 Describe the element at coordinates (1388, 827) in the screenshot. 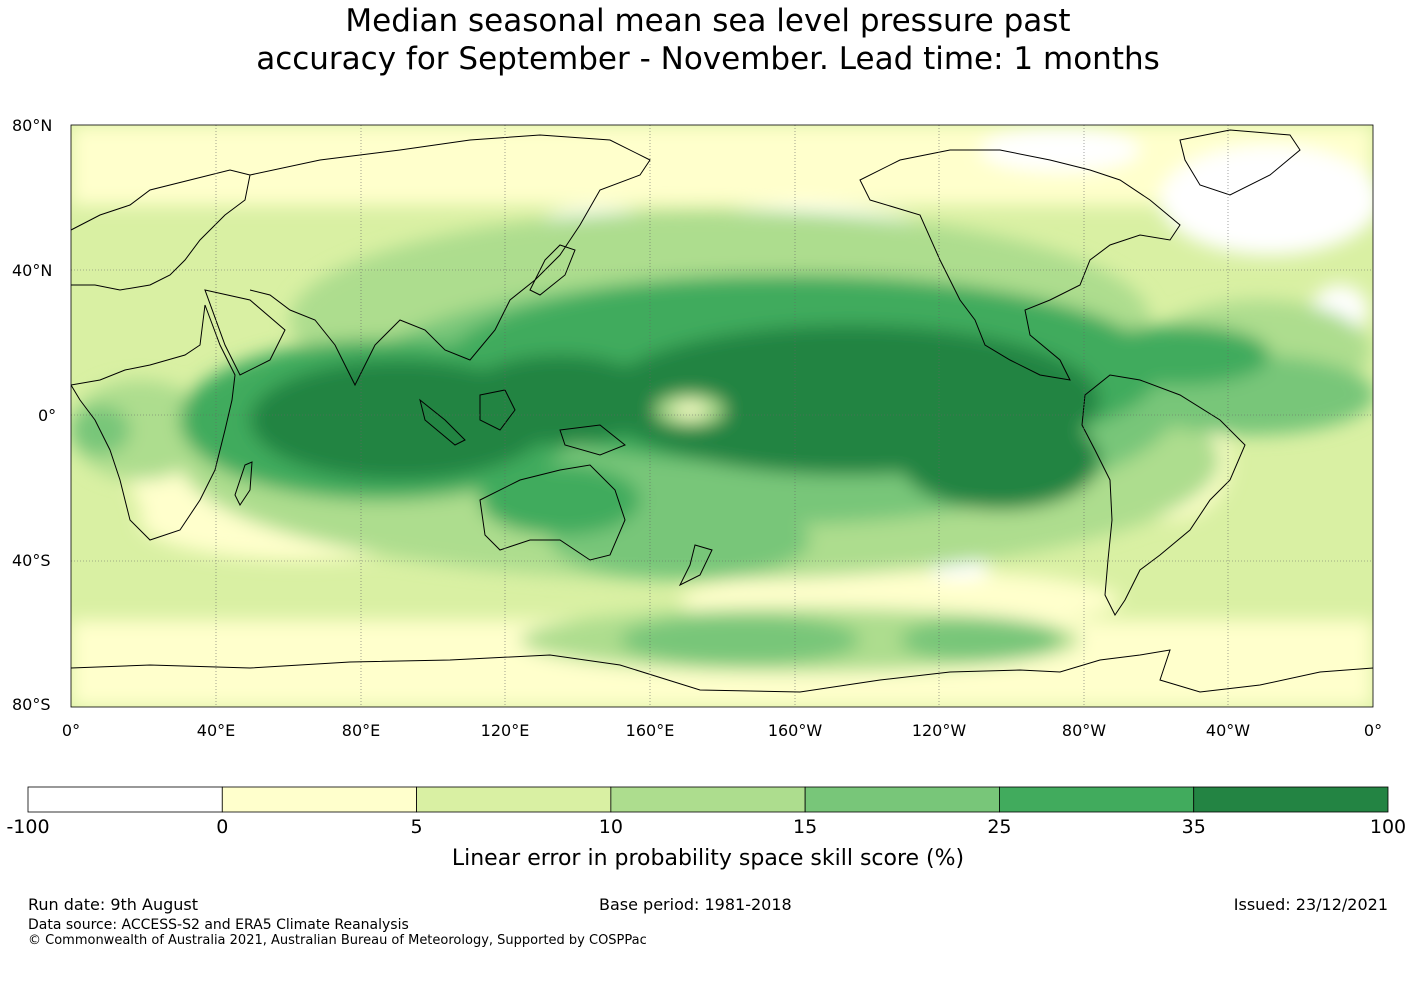

I see `colorbar-tick-7: 100` at that location.